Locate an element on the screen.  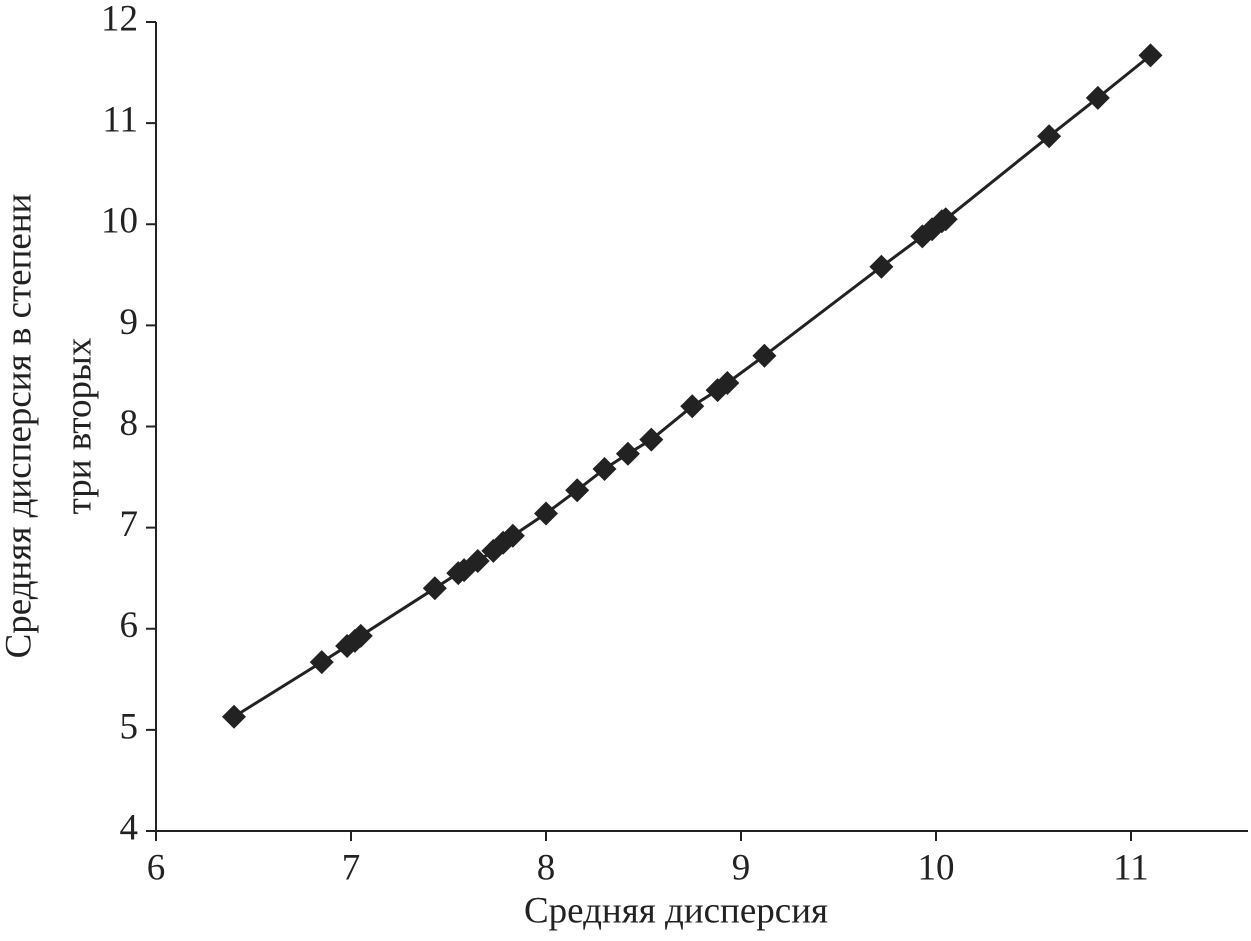
x-axis-label: Средняя дисперсия is located at coordinates (676, 910).